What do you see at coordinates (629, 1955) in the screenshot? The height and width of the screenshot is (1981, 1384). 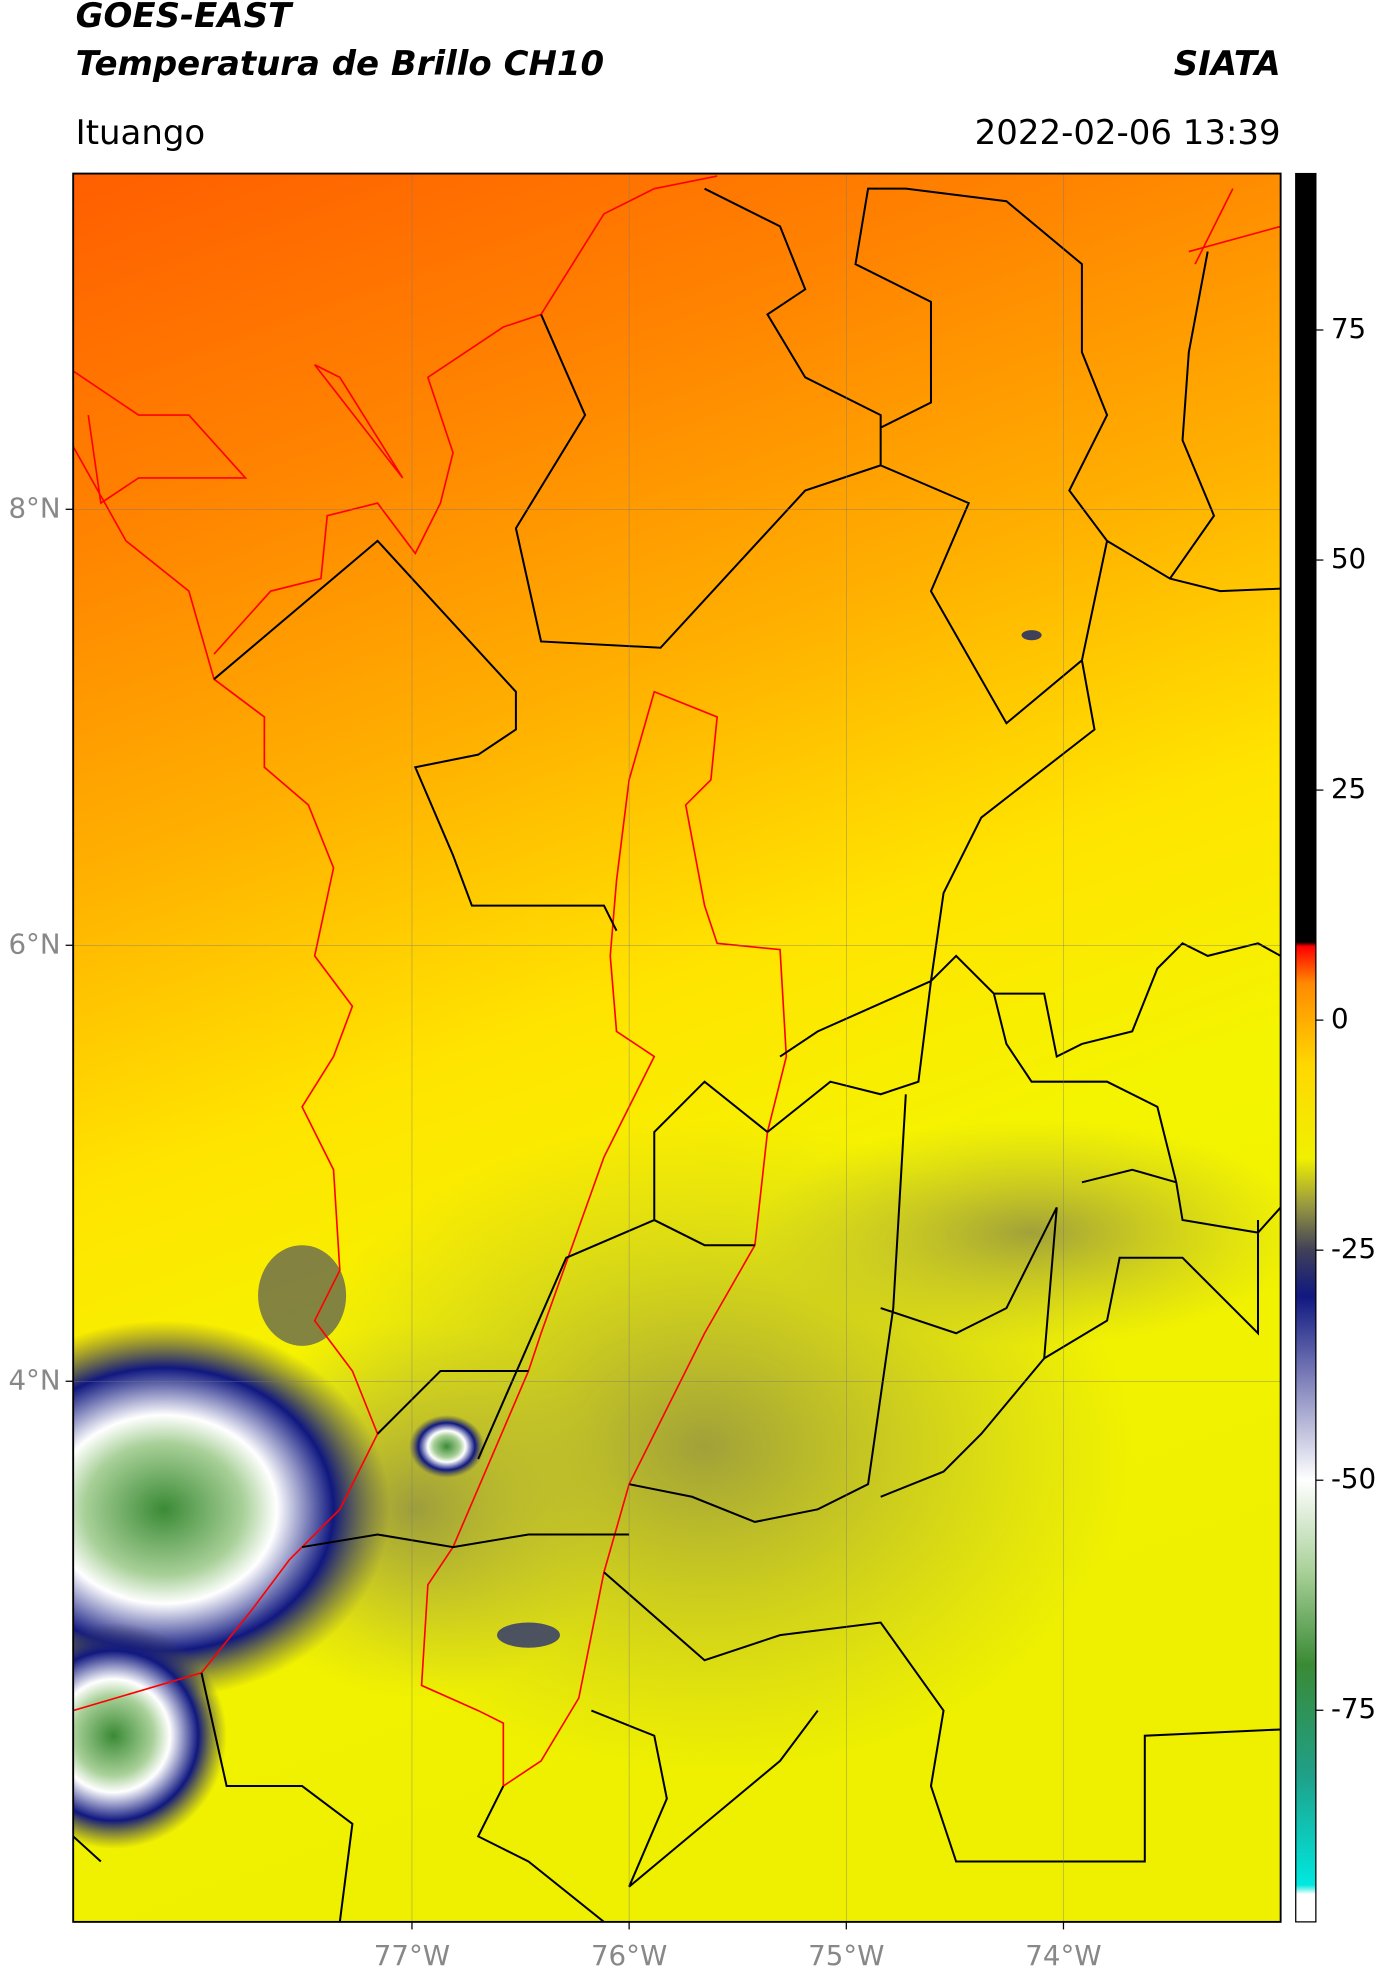 I see `x-tick-label: 76°W` at bounding box center [629, 1955].